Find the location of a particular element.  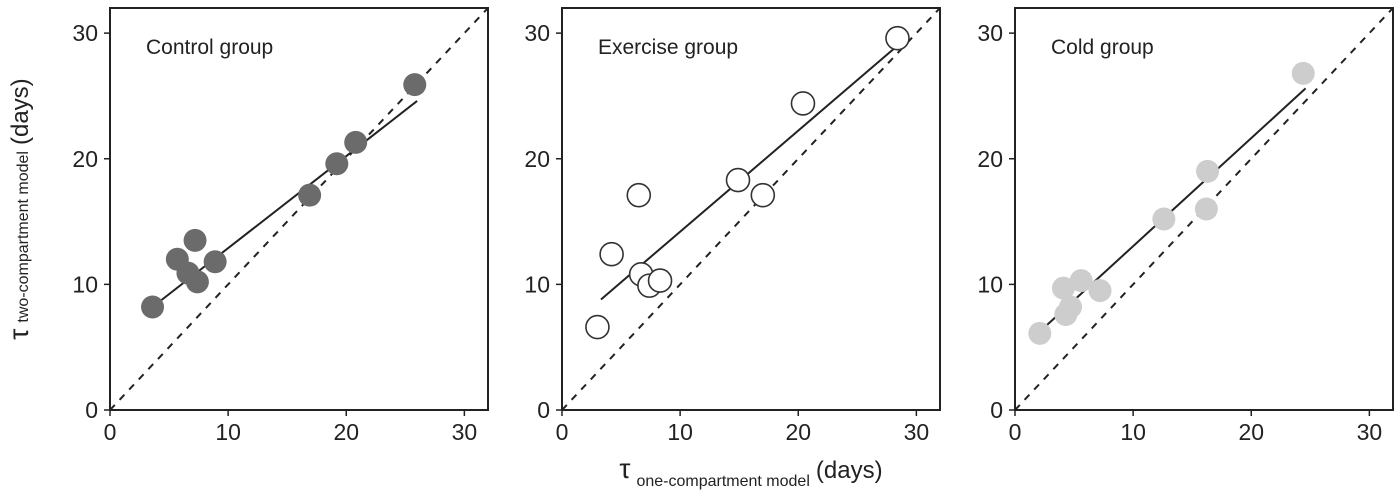

panel-title: Control group is located at coordinates (209, 47).